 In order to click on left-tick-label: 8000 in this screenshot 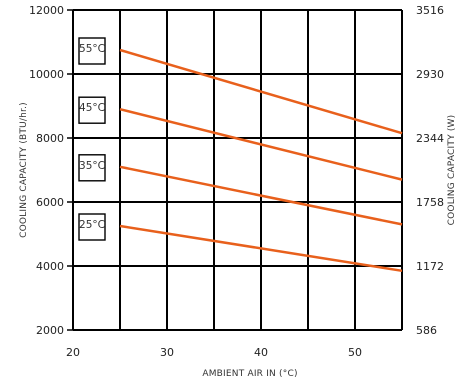, I will do `click(50, 138)`.